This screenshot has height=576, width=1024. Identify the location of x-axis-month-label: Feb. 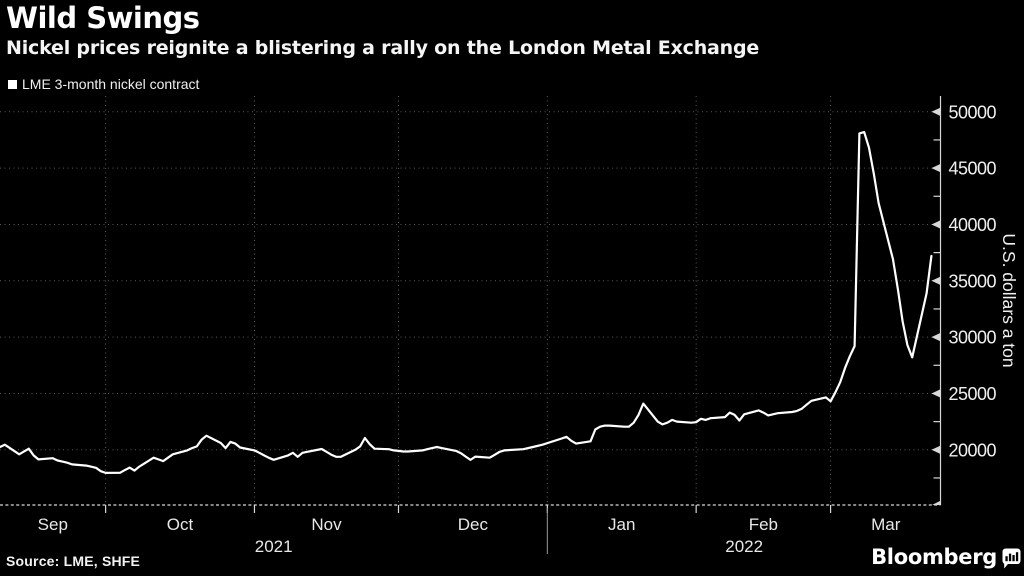
(763, 524).